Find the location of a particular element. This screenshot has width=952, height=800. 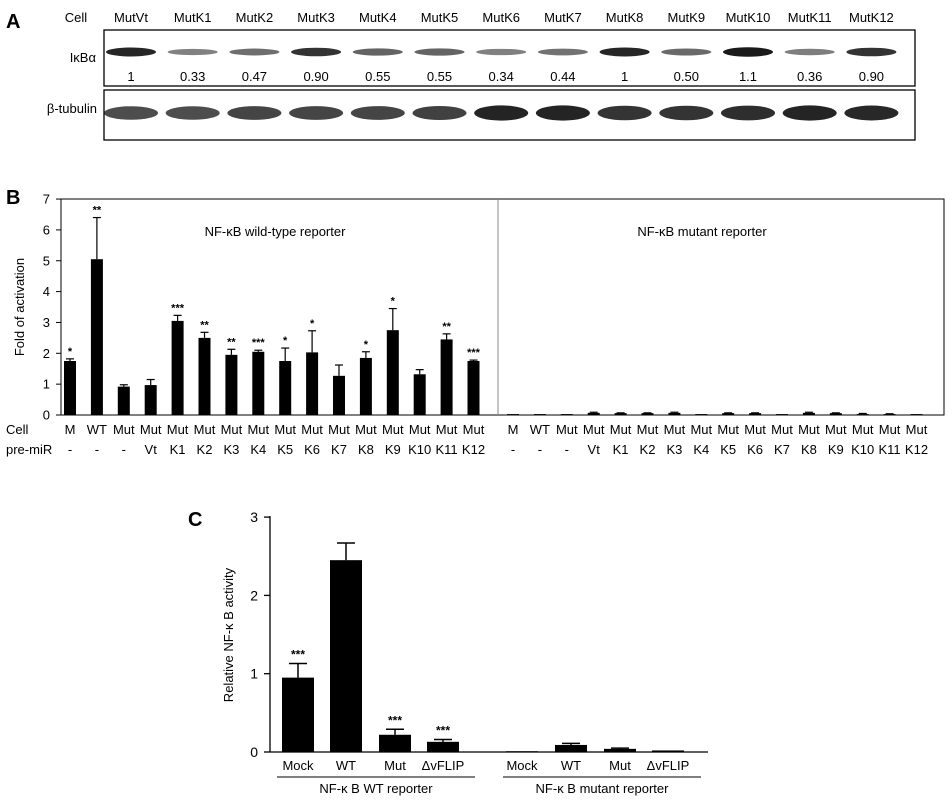

premir-row-label: K3 is located at coordinates (231, 449).